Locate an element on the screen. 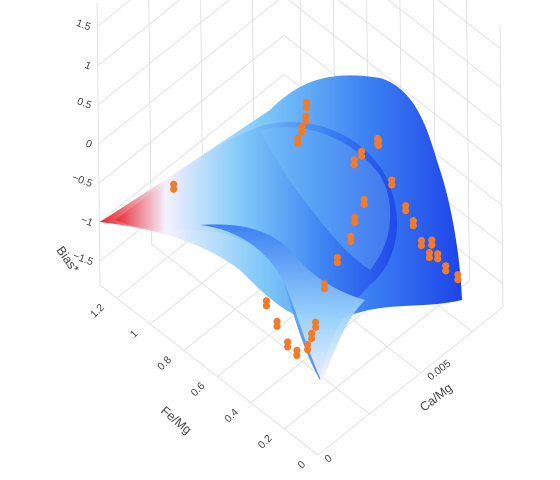 The height and width of the screenshot is (480, 560). x-tick-label: 0.6 is located at coordinates (198, 389).